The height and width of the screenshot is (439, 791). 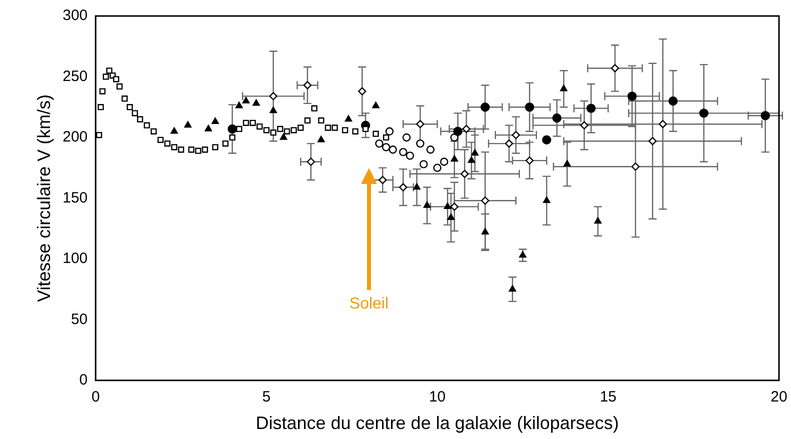 I want to click on x-tick-label: 10, so click(x=437, y=397).